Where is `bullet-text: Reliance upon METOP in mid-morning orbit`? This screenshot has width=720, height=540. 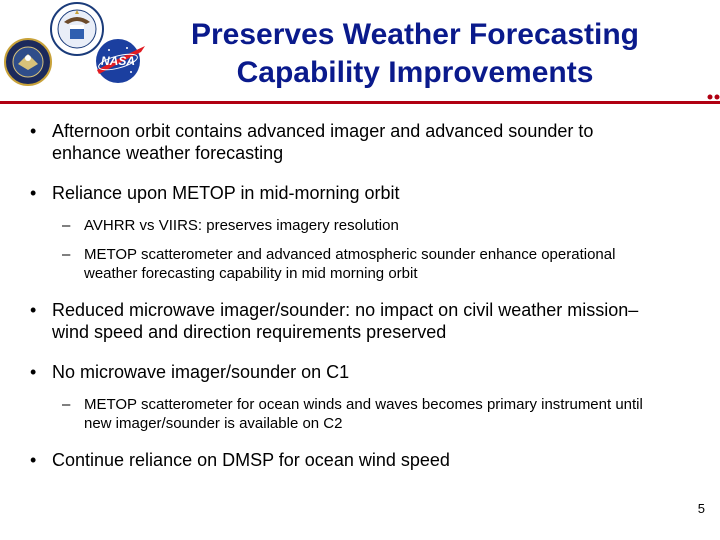
bullet-text: Reliance upon METOP in mid-morning orbit is located at coordinates (226, 193).